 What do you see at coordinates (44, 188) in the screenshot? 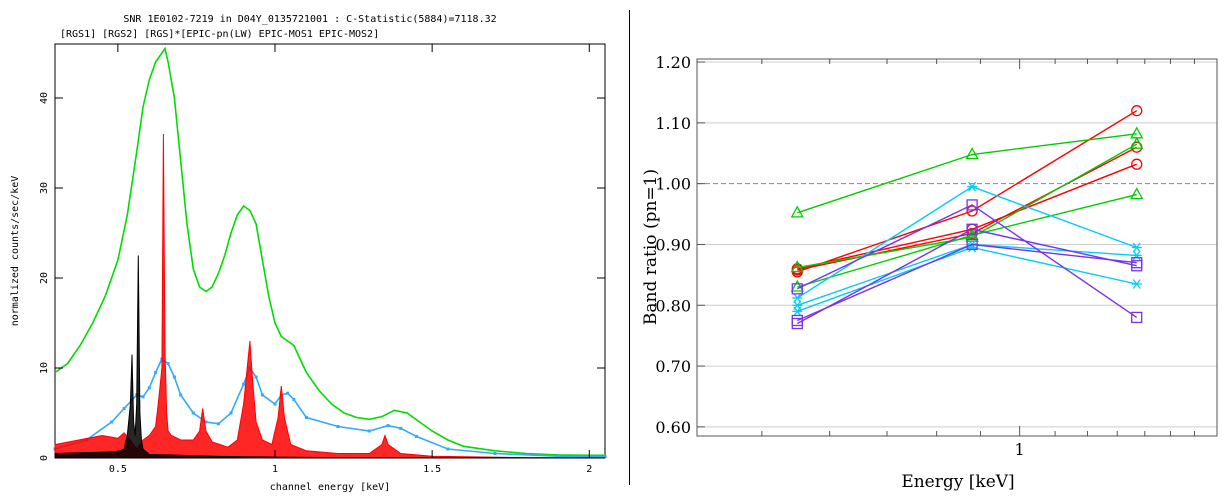
I see `spectrum-y-tick-label: 30` at bounding box center [44, 188].